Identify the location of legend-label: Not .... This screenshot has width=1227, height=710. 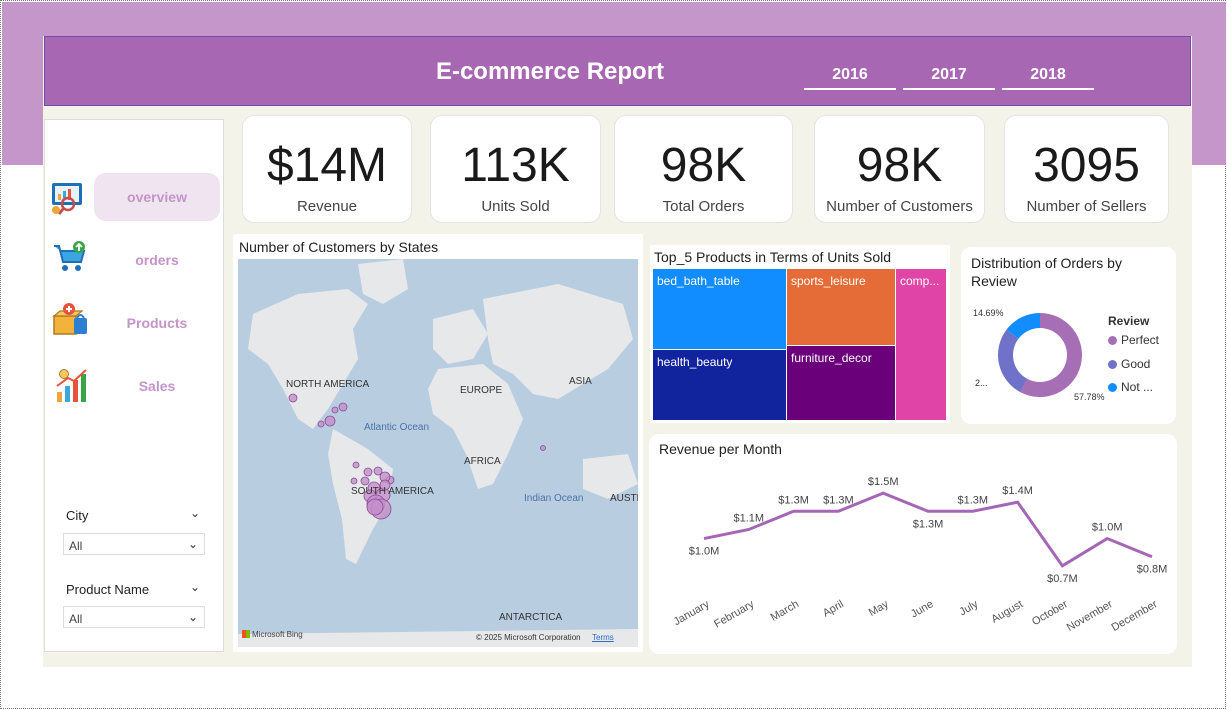
(1137, 387).